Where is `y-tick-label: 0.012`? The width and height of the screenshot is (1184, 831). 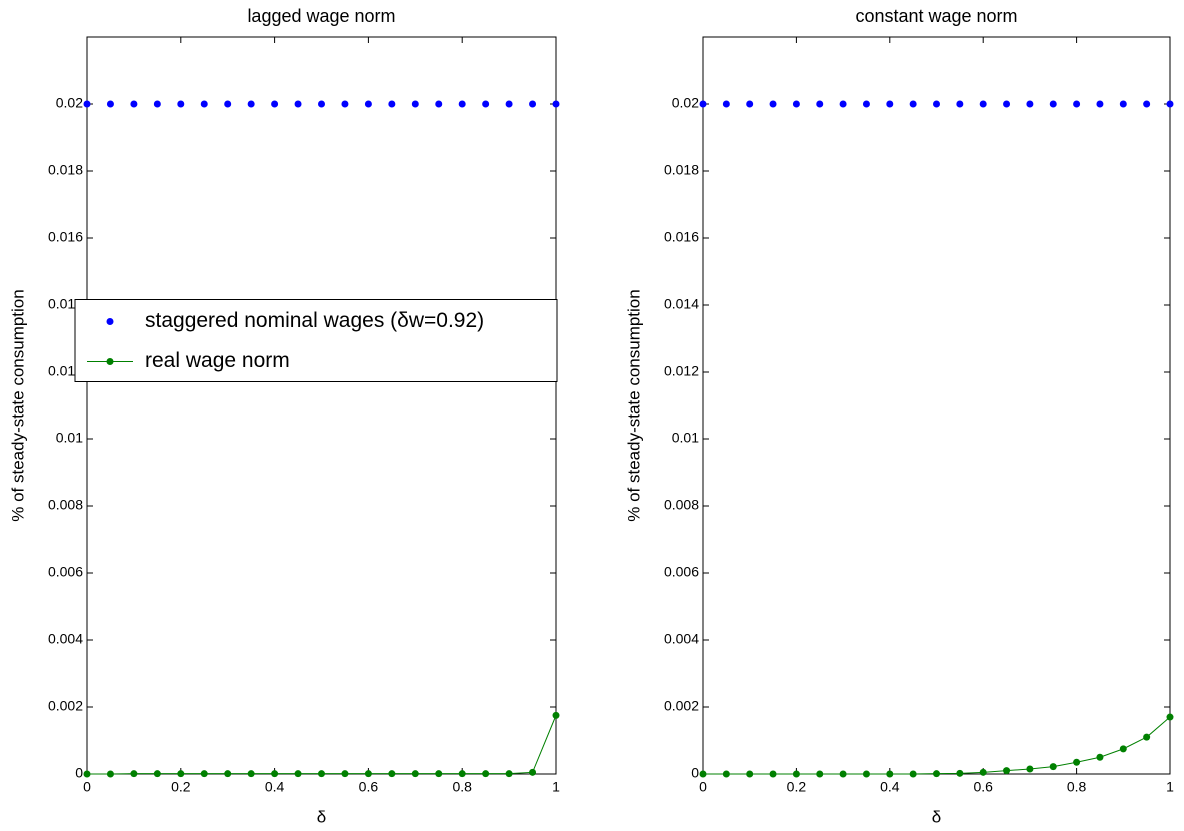
y-tick-label: 0.012 is located at coordinates (65, 371).